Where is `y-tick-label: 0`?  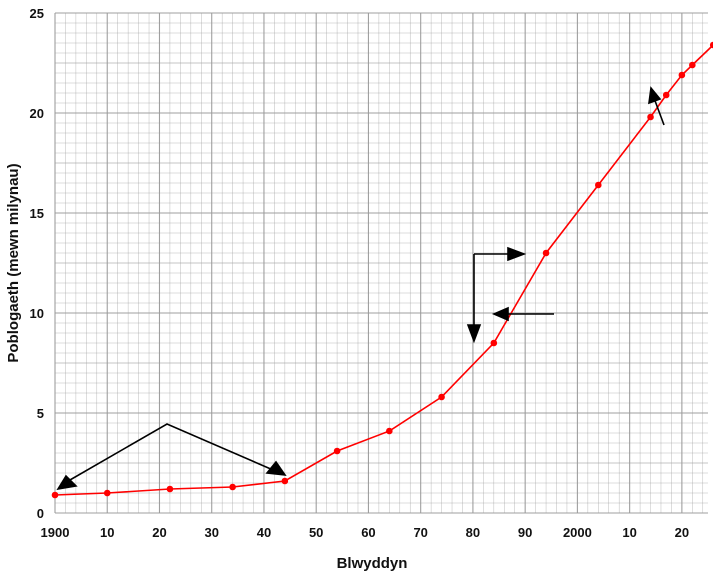 y-tick-label: 0 is located at coordinates (40, 513).